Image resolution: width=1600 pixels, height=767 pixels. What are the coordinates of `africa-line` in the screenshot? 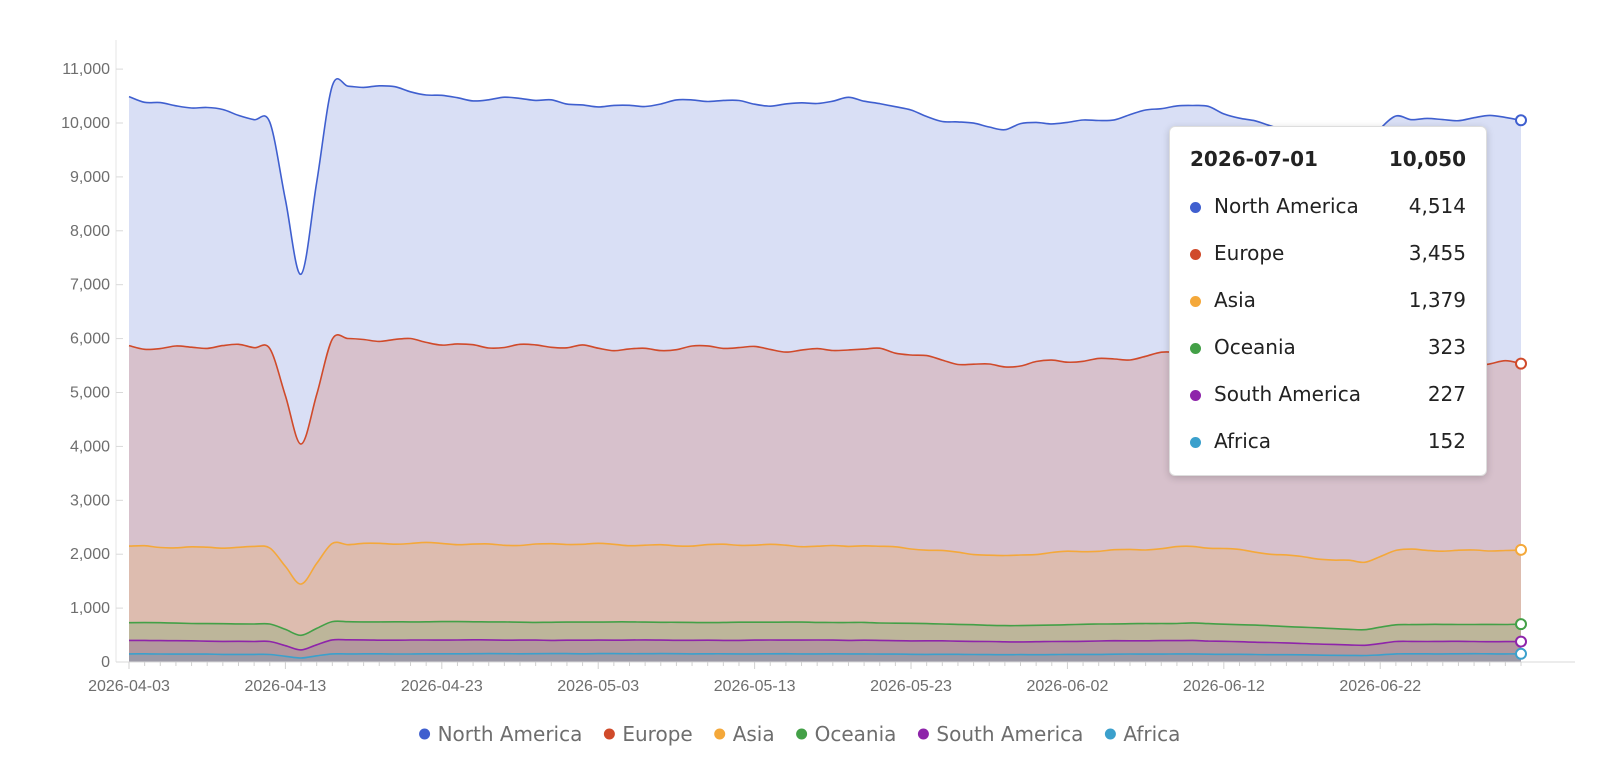 It's located at (825, 655).